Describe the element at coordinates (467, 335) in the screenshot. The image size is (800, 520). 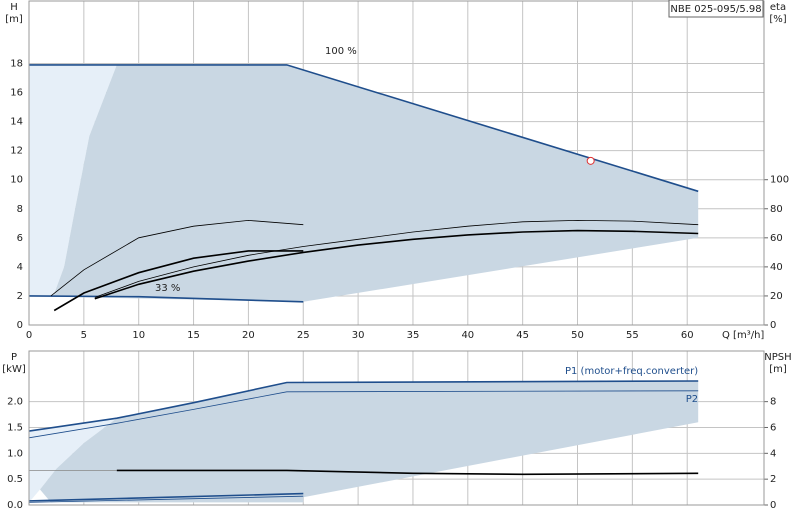
I see `x-tick-label: 40` at that location.